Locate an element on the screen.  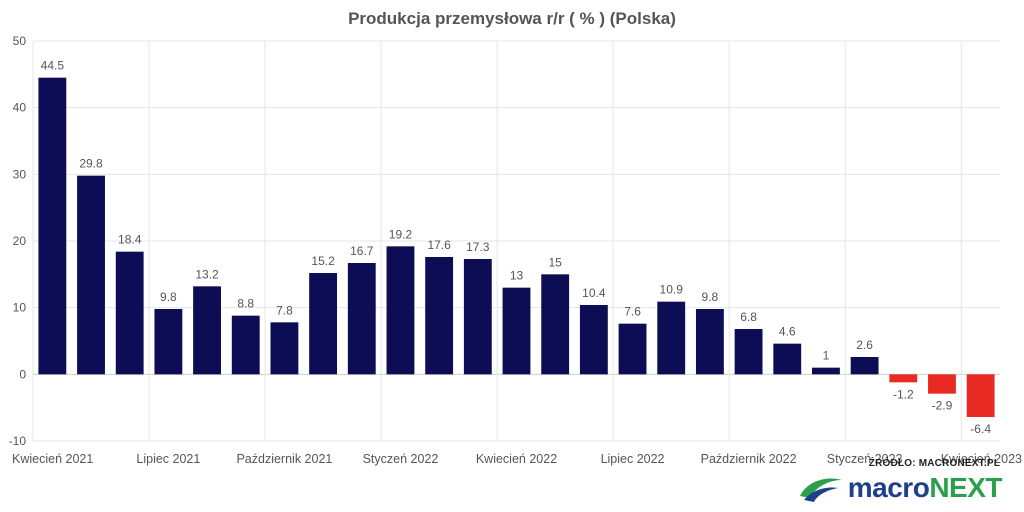
data-label: 13 is located at coordinates (517, 276).